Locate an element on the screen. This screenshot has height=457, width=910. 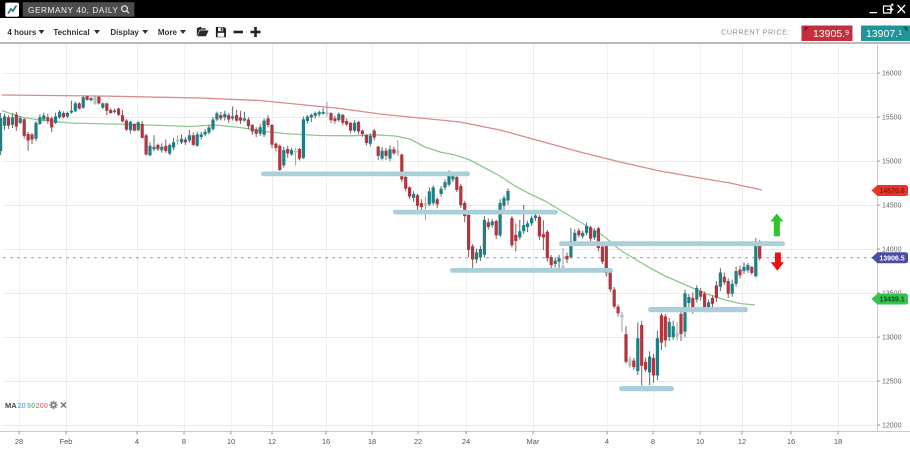
svg-text: 20 is located at coordinates (22, 405).